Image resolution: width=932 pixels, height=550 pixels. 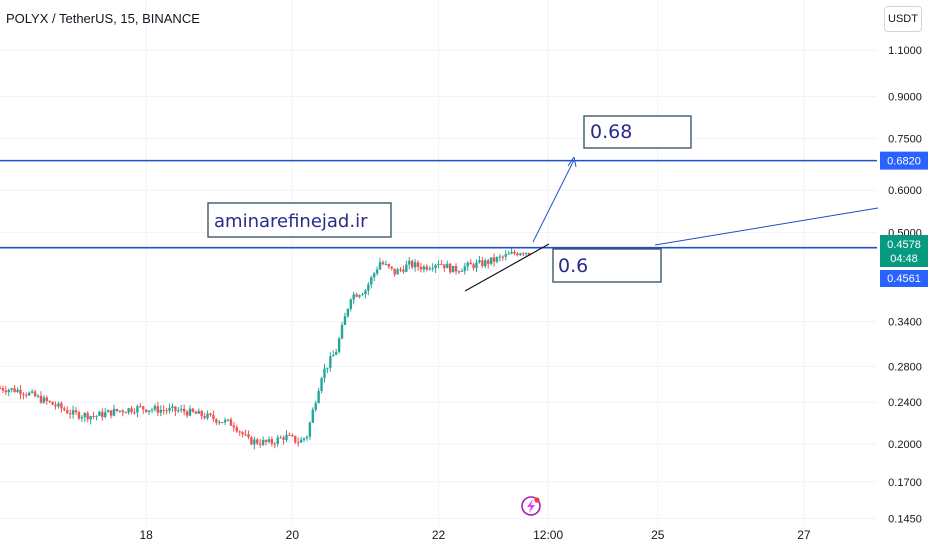 What do you see at coordinates (553, 201) in the screenshot?
I see `target-arrow-line` at bounding box center [553, 201].